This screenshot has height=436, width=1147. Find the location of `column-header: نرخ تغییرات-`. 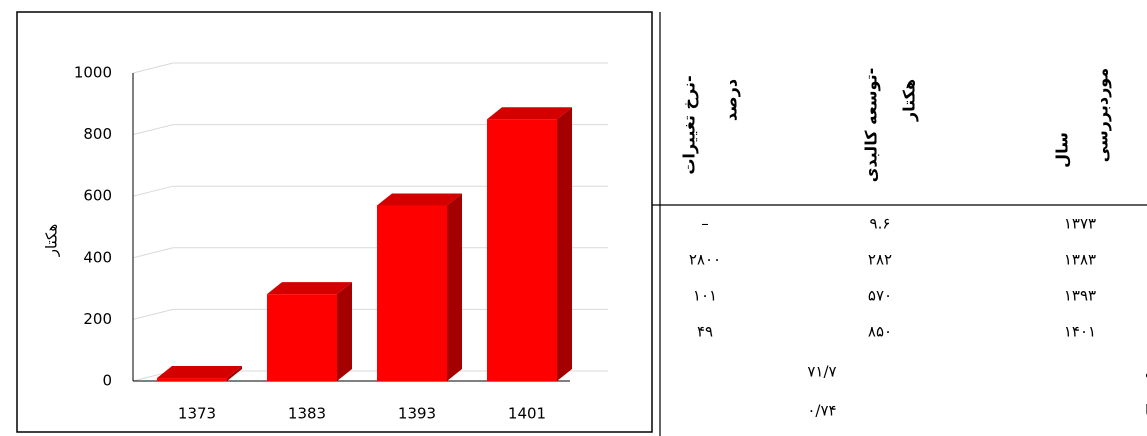

column-header: نرخ تغییرات- is located at coordinates (689, 124).